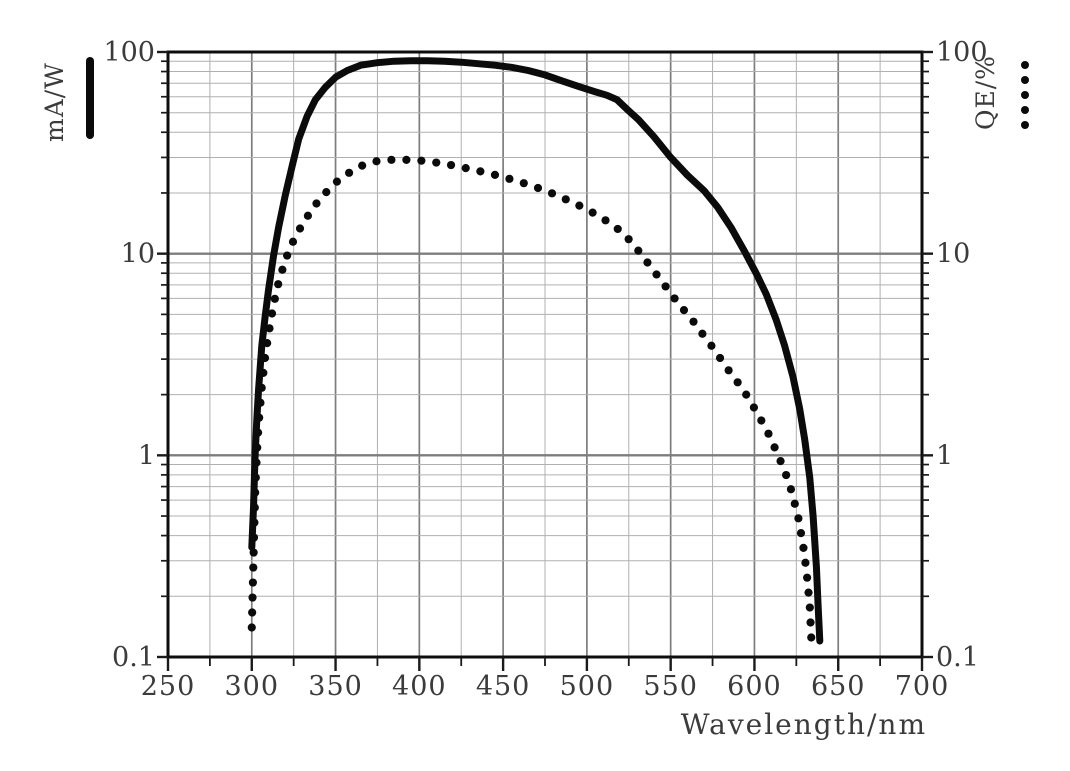 The height and width of the screenshot is (771, 1070). What do you see at coordinates (587, 686) in the screenshot?
I see `x-tick-label: 500` at bounding box center [587, 686].